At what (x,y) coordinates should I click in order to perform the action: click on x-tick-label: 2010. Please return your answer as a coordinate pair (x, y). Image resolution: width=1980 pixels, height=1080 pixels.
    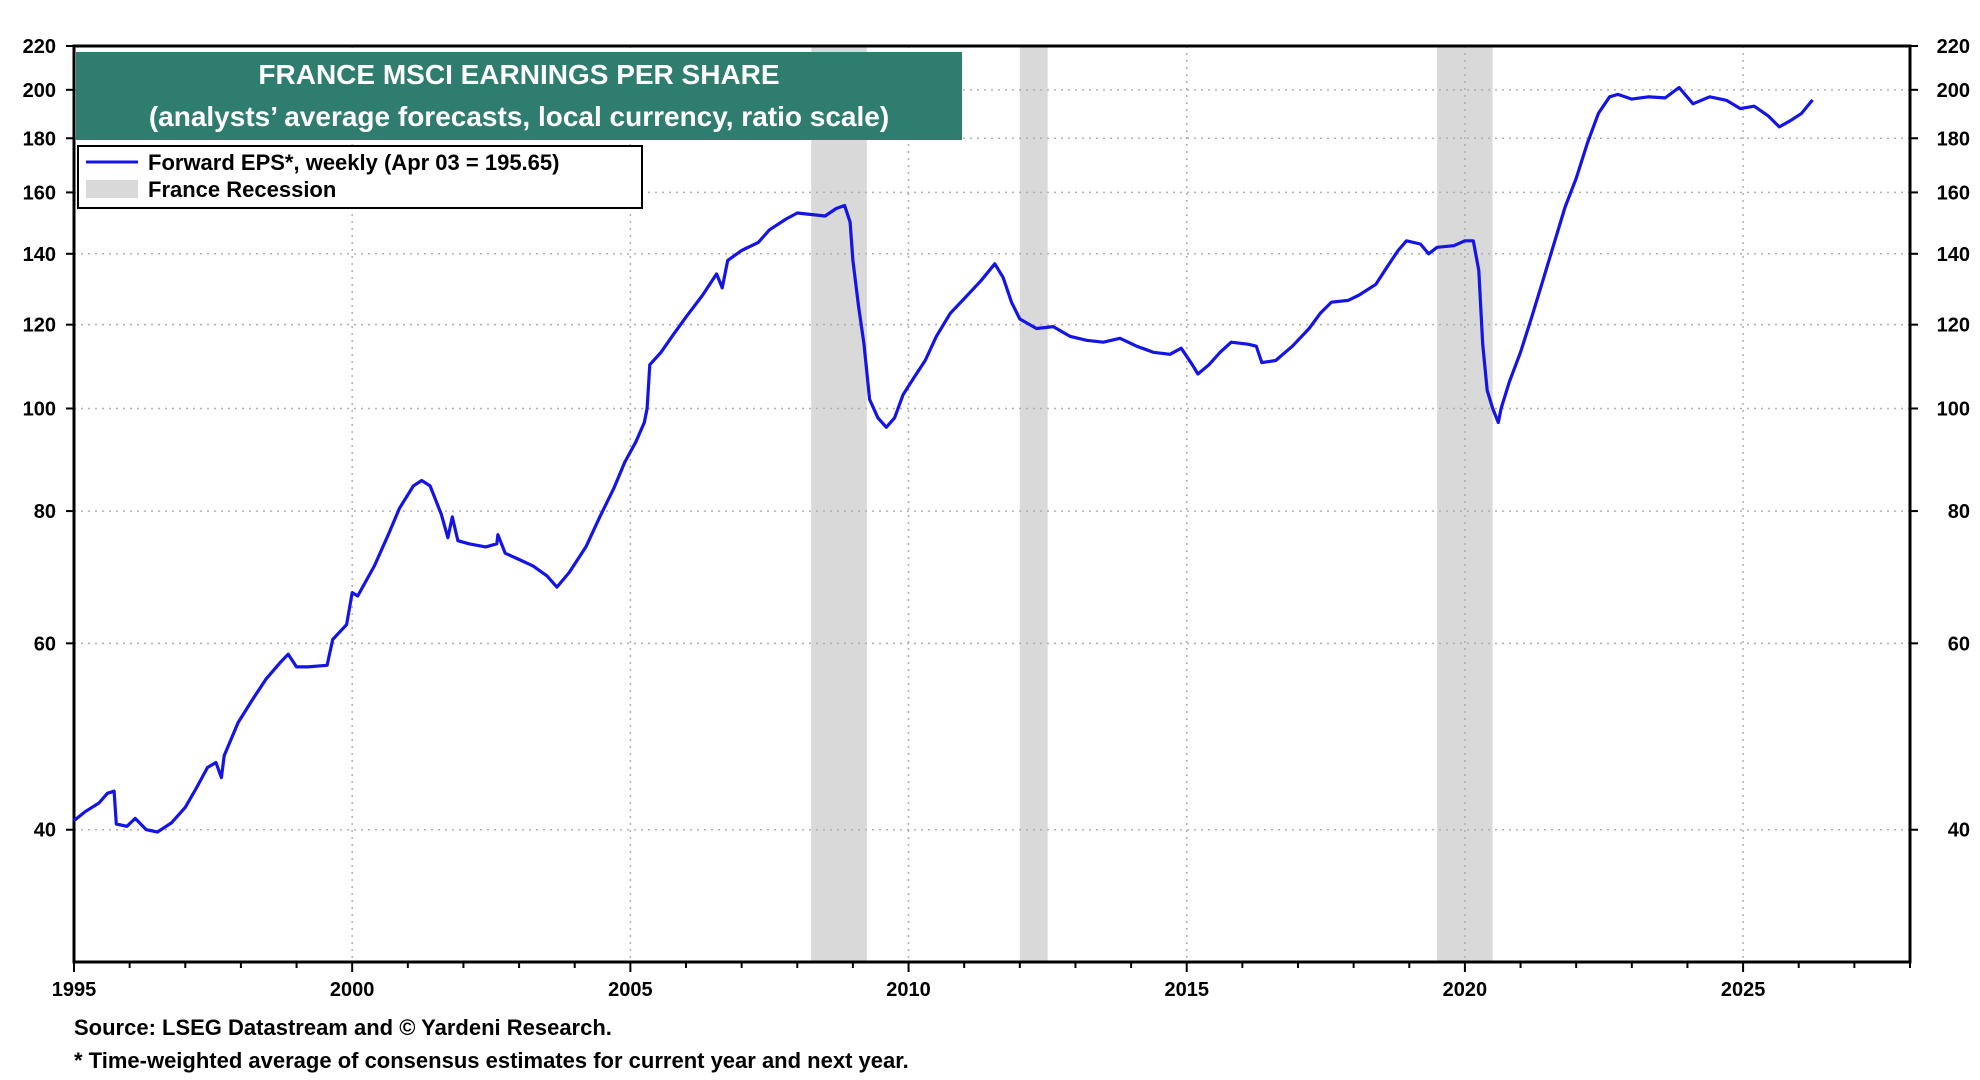
    Looking at the image, I should click on (908, 990).